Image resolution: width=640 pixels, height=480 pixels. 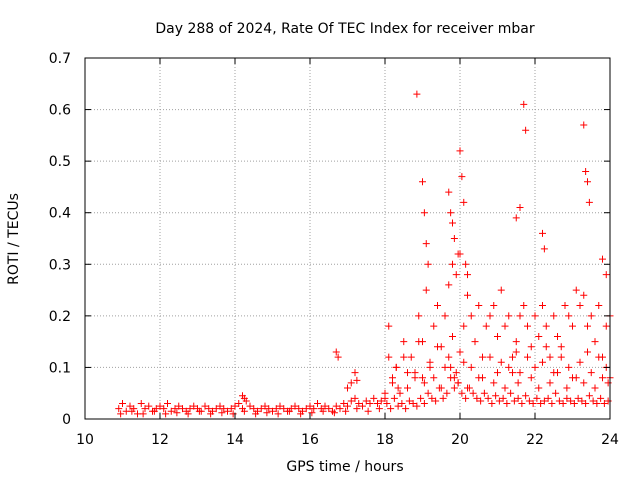 I want to click on x-tick-label: 22, so click(x=535, y=440).